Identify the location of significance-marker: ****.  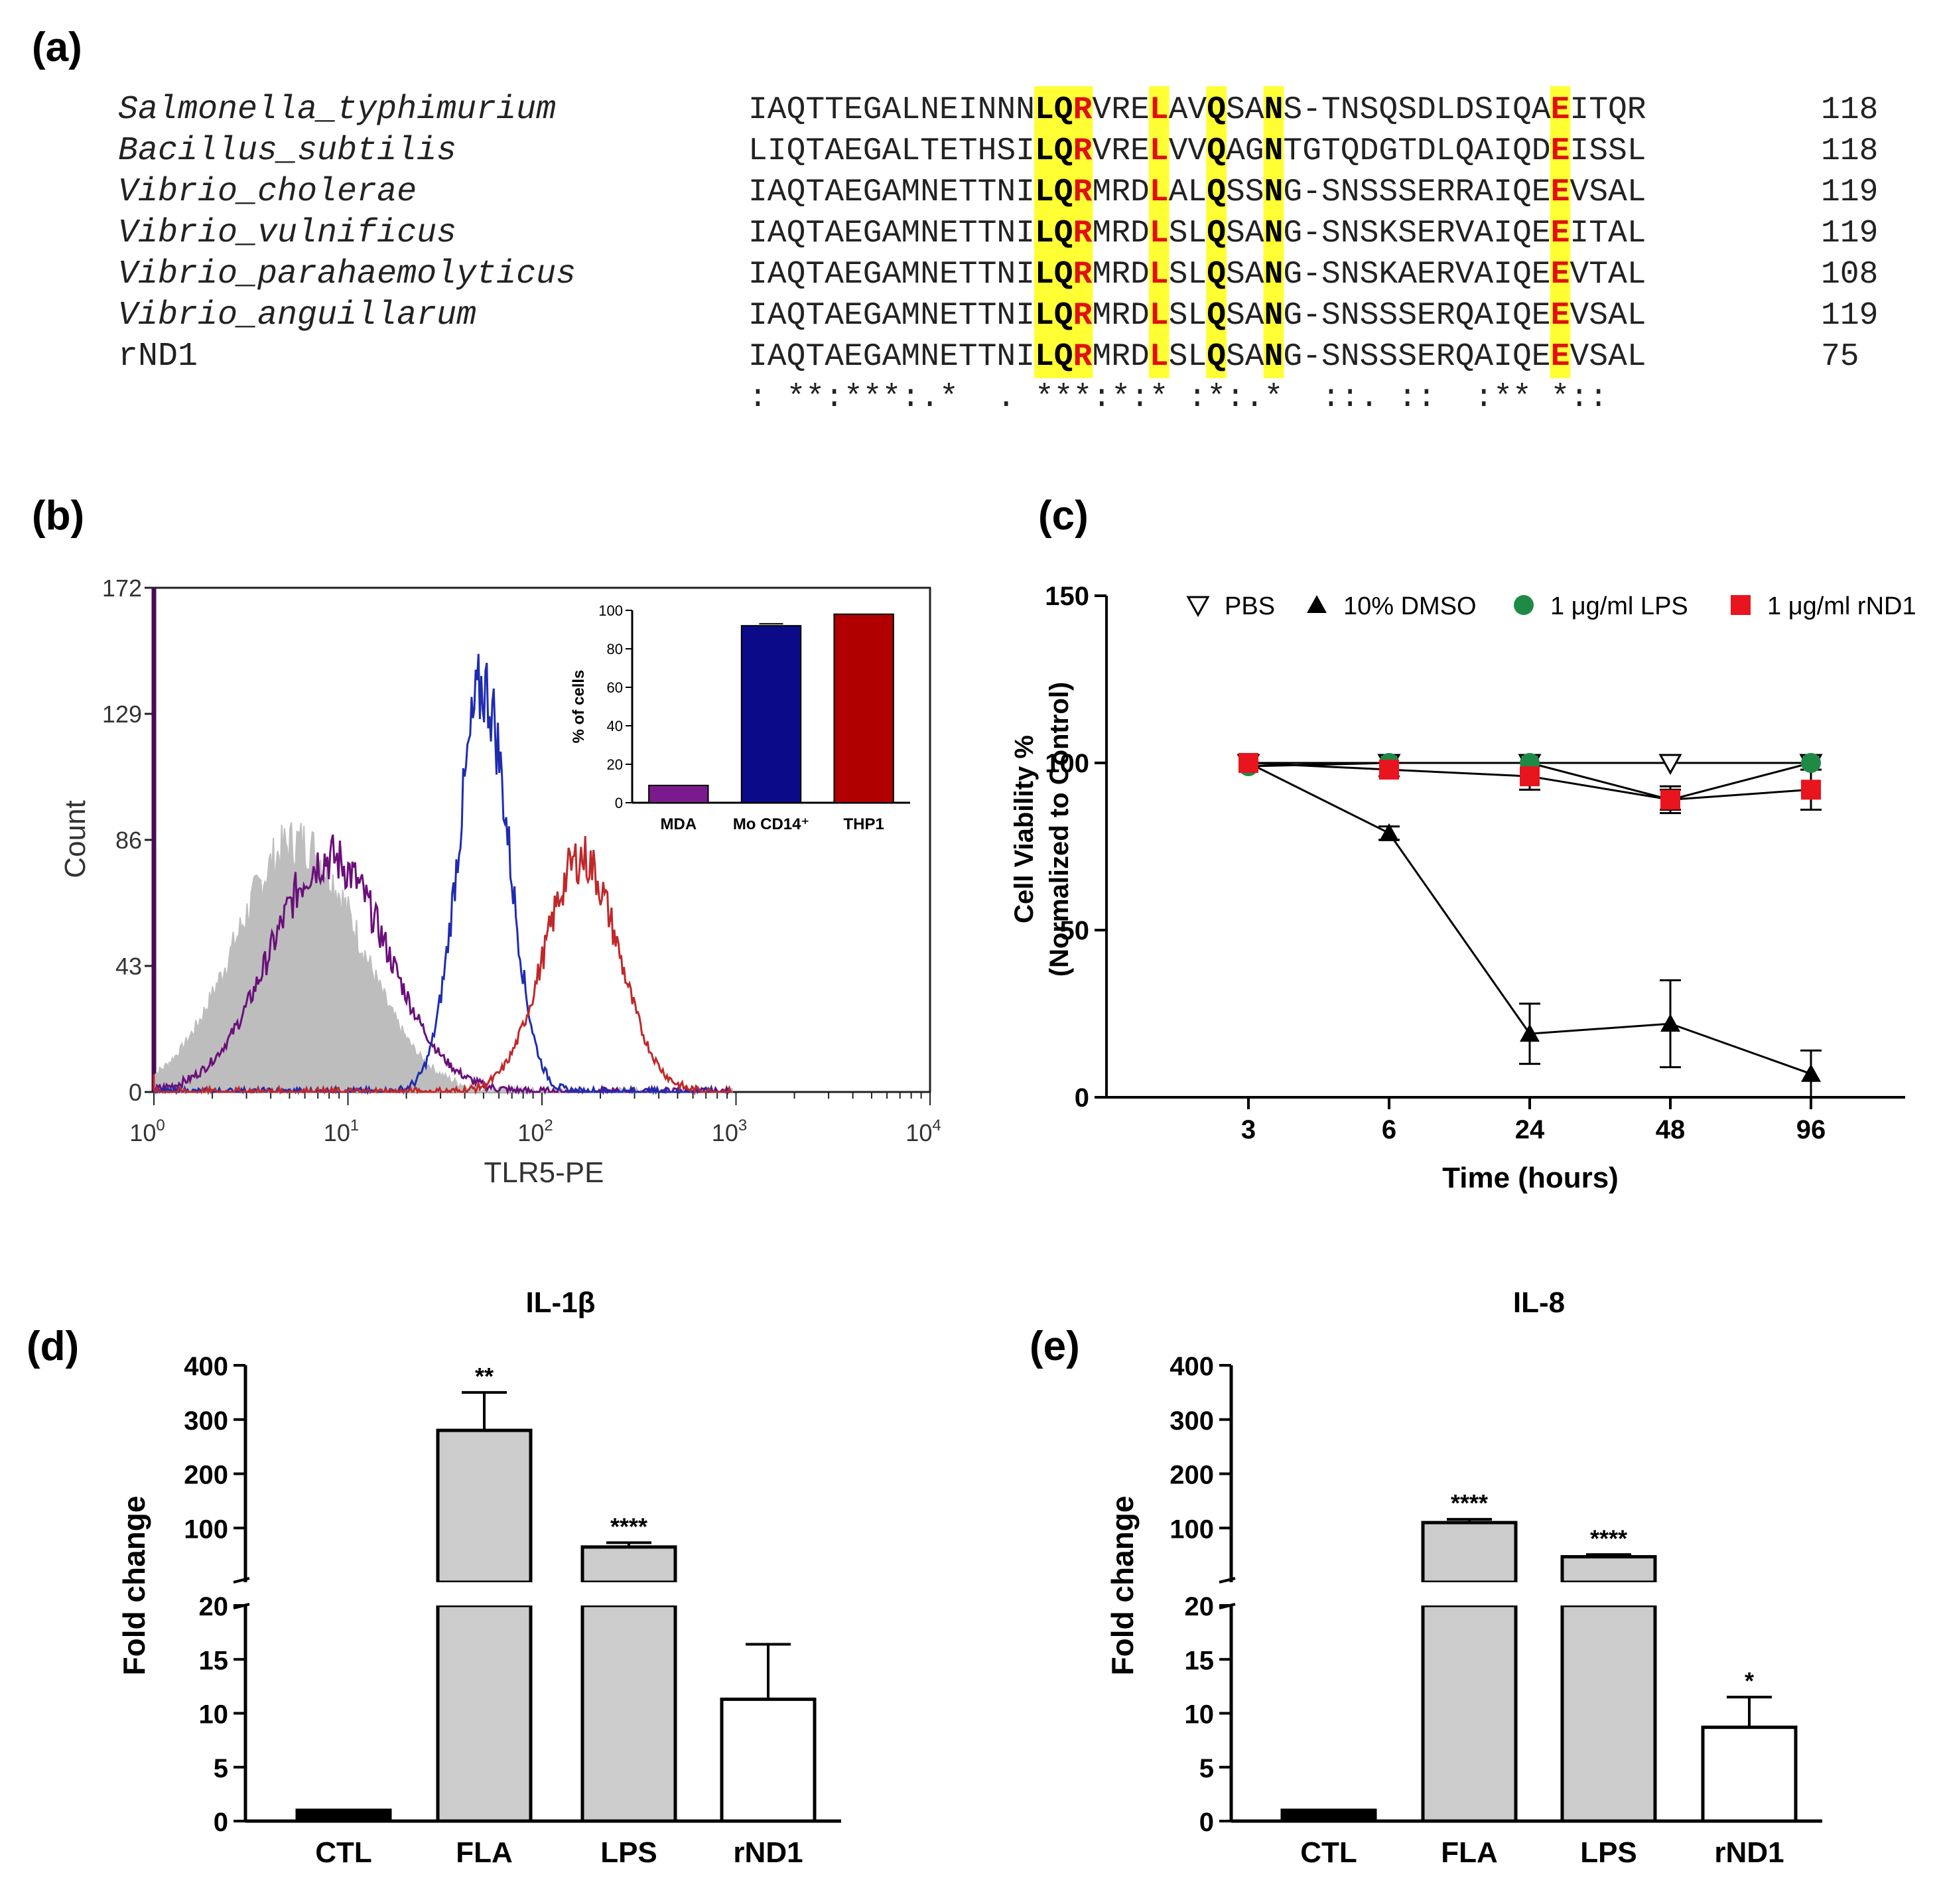
(1470, 1503).